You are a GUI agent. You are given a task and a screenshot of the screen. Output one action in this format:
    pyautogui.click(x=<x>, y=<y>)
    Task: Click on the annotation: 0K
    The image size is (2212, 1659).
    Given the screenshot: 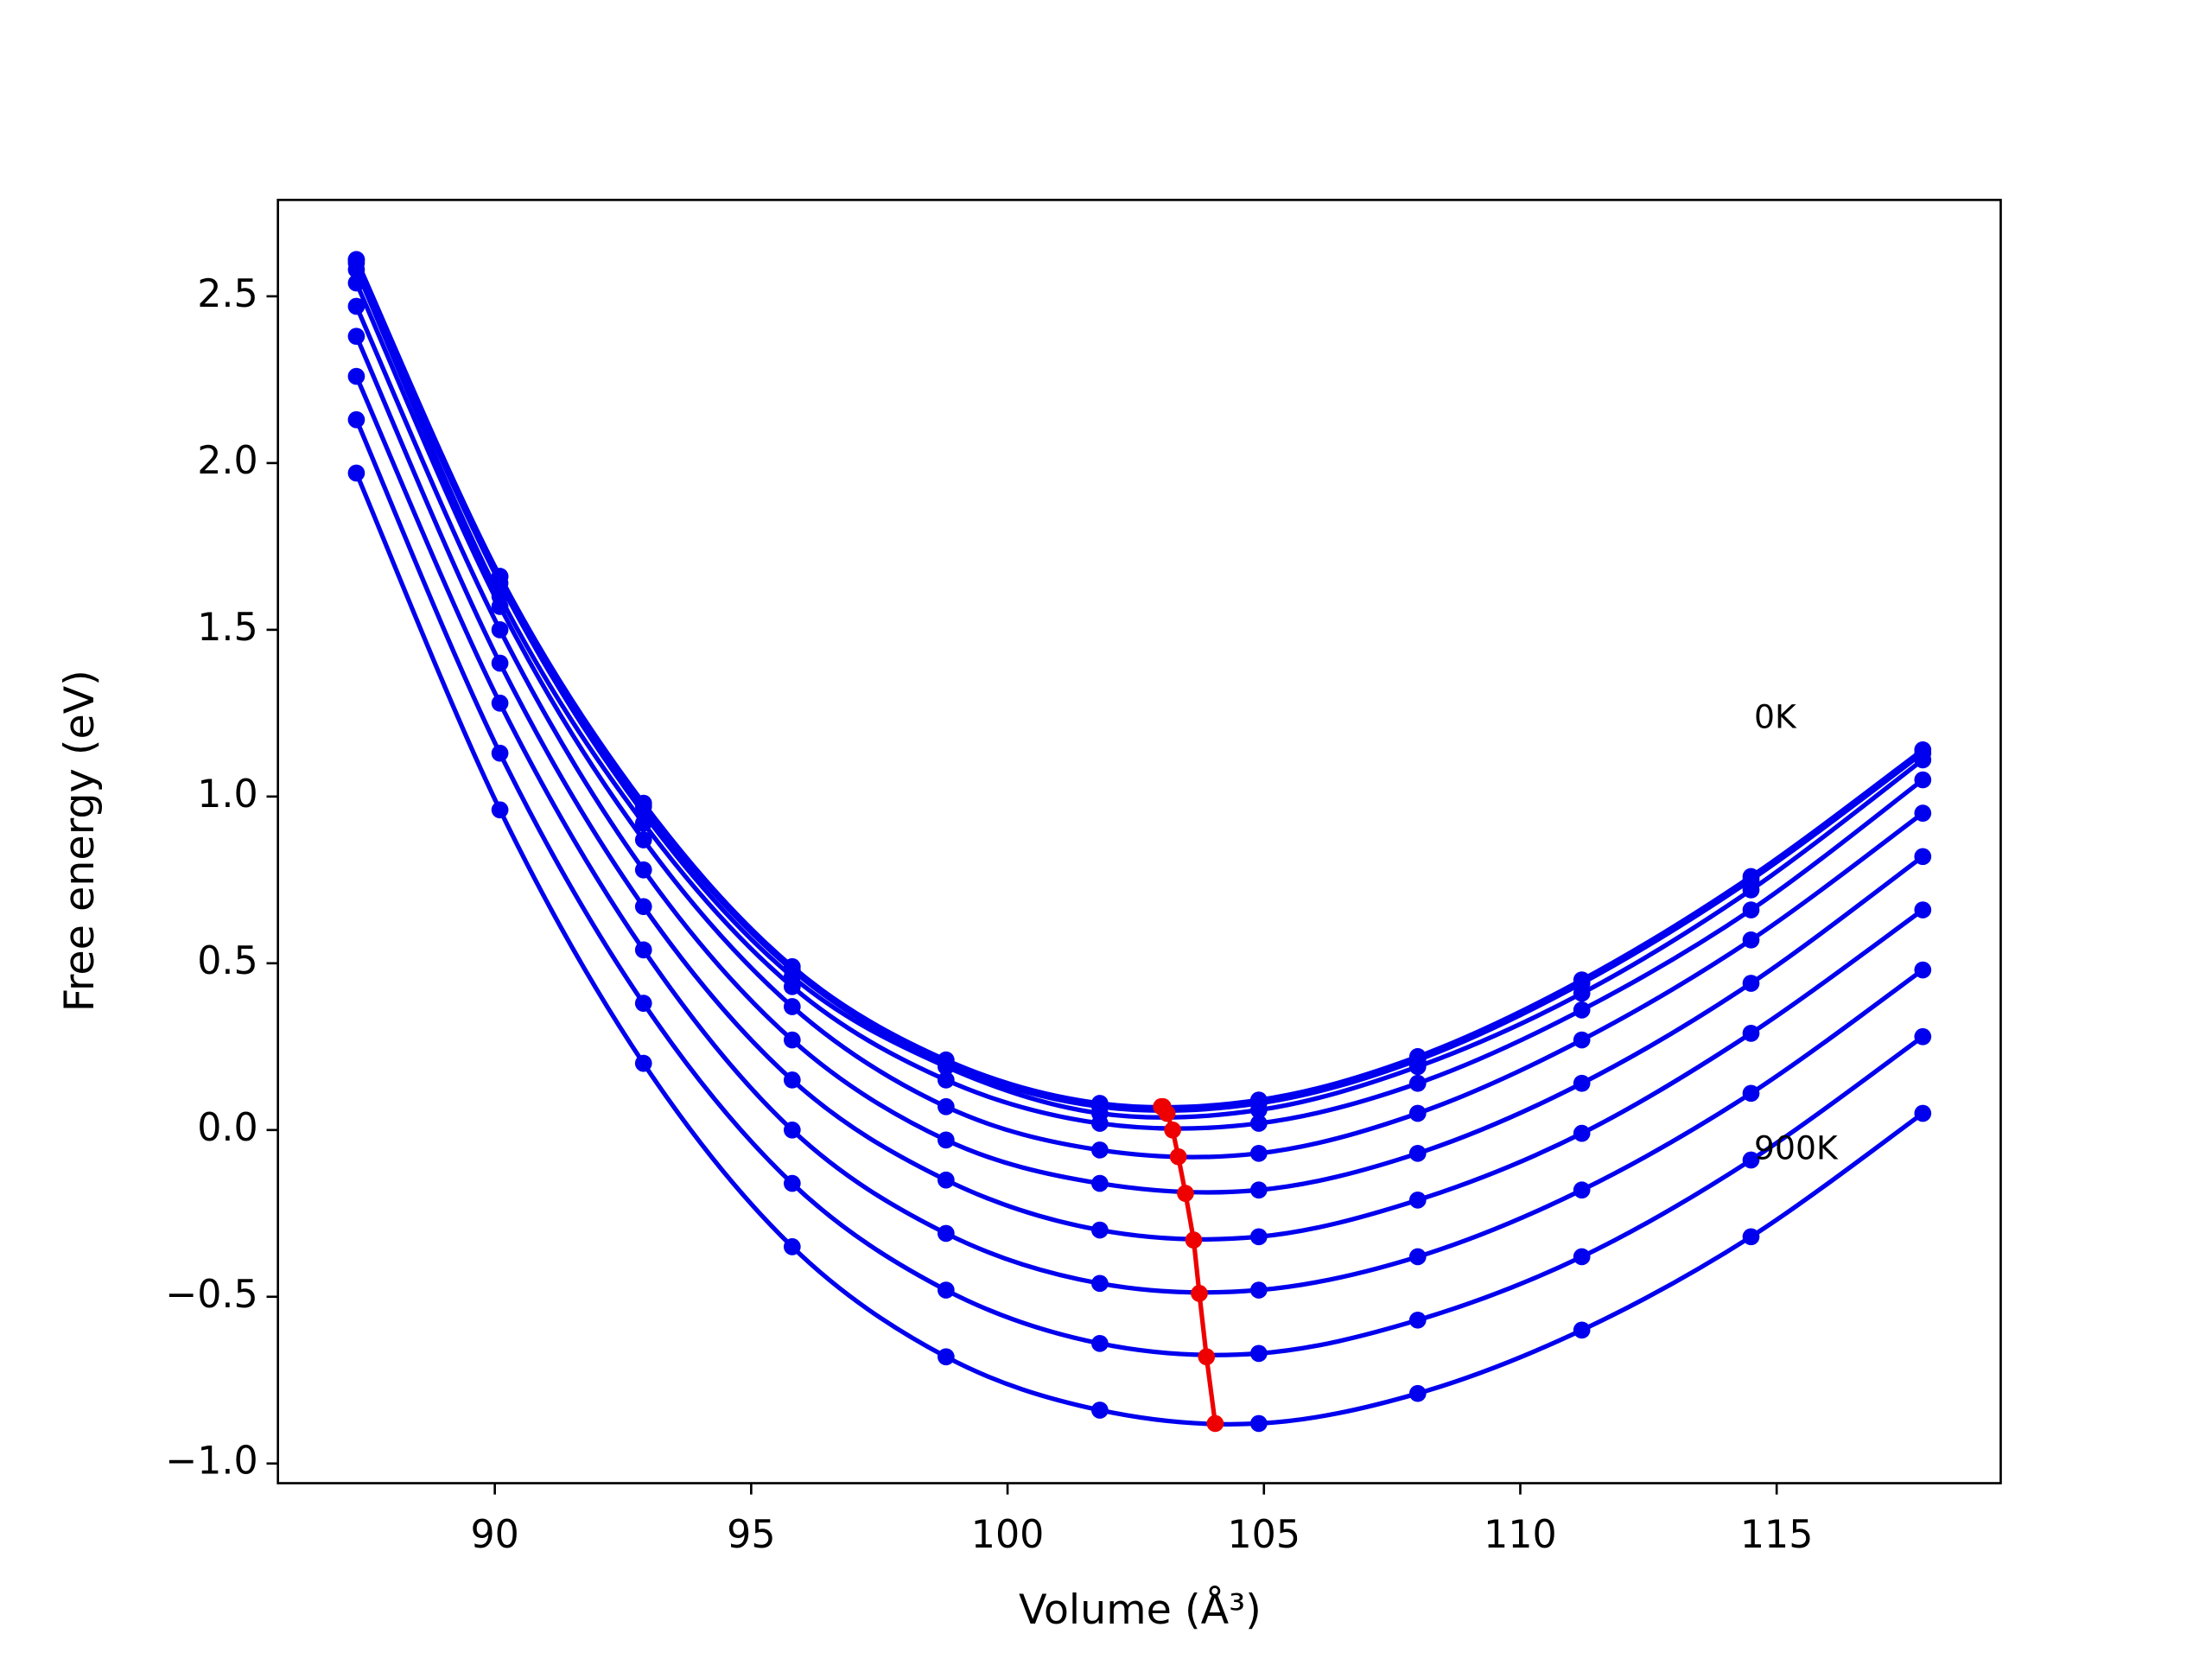 What is the action you would take?
    pyautogui.click(x=1775, y=717)
    